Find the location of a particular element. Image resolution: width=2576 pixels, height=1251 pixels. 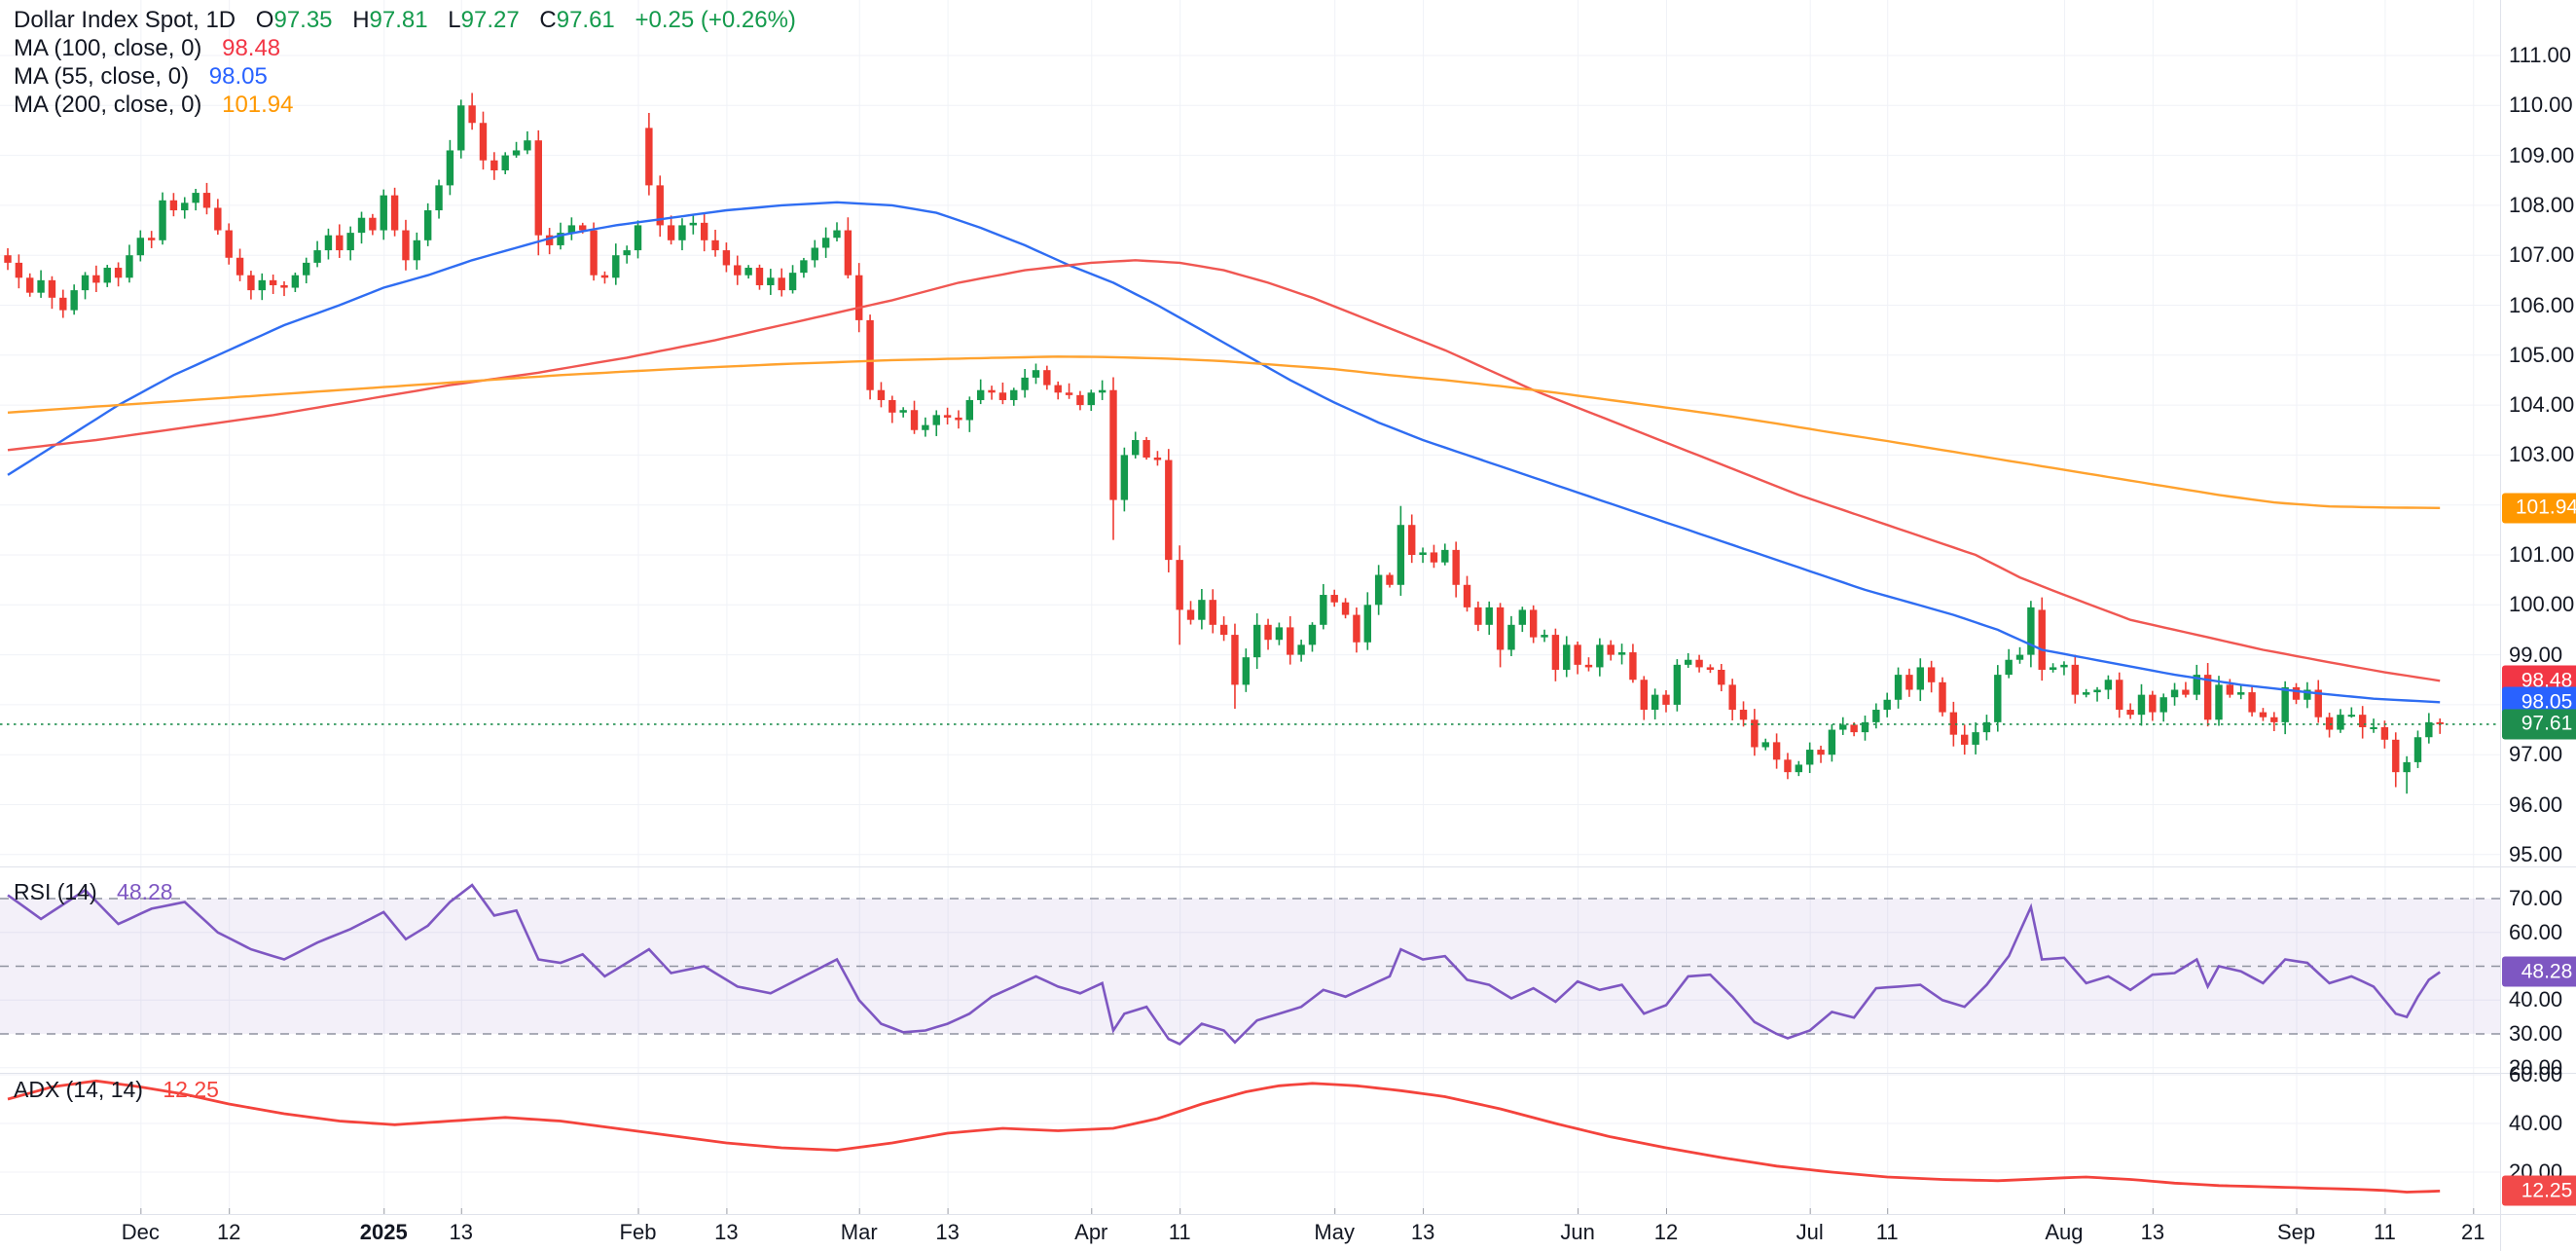

price-tick-label: 105.00 is located at coordinates (2542, 354).